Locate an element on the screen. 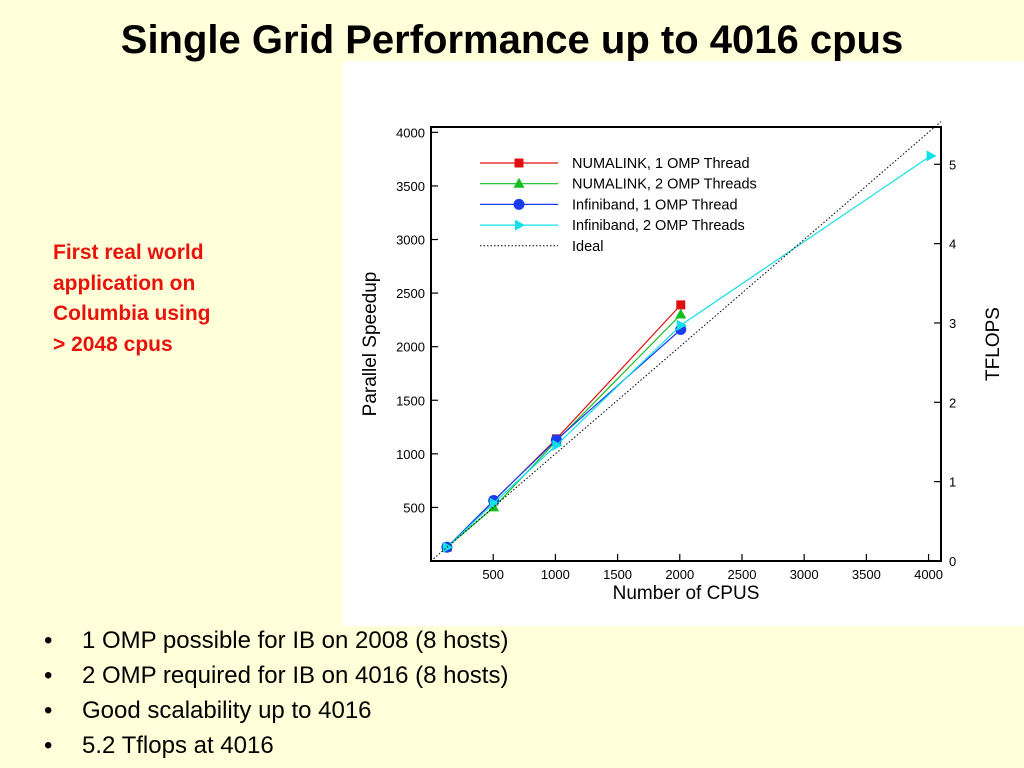  note-line: First real world is located at coordinates (128, 252).